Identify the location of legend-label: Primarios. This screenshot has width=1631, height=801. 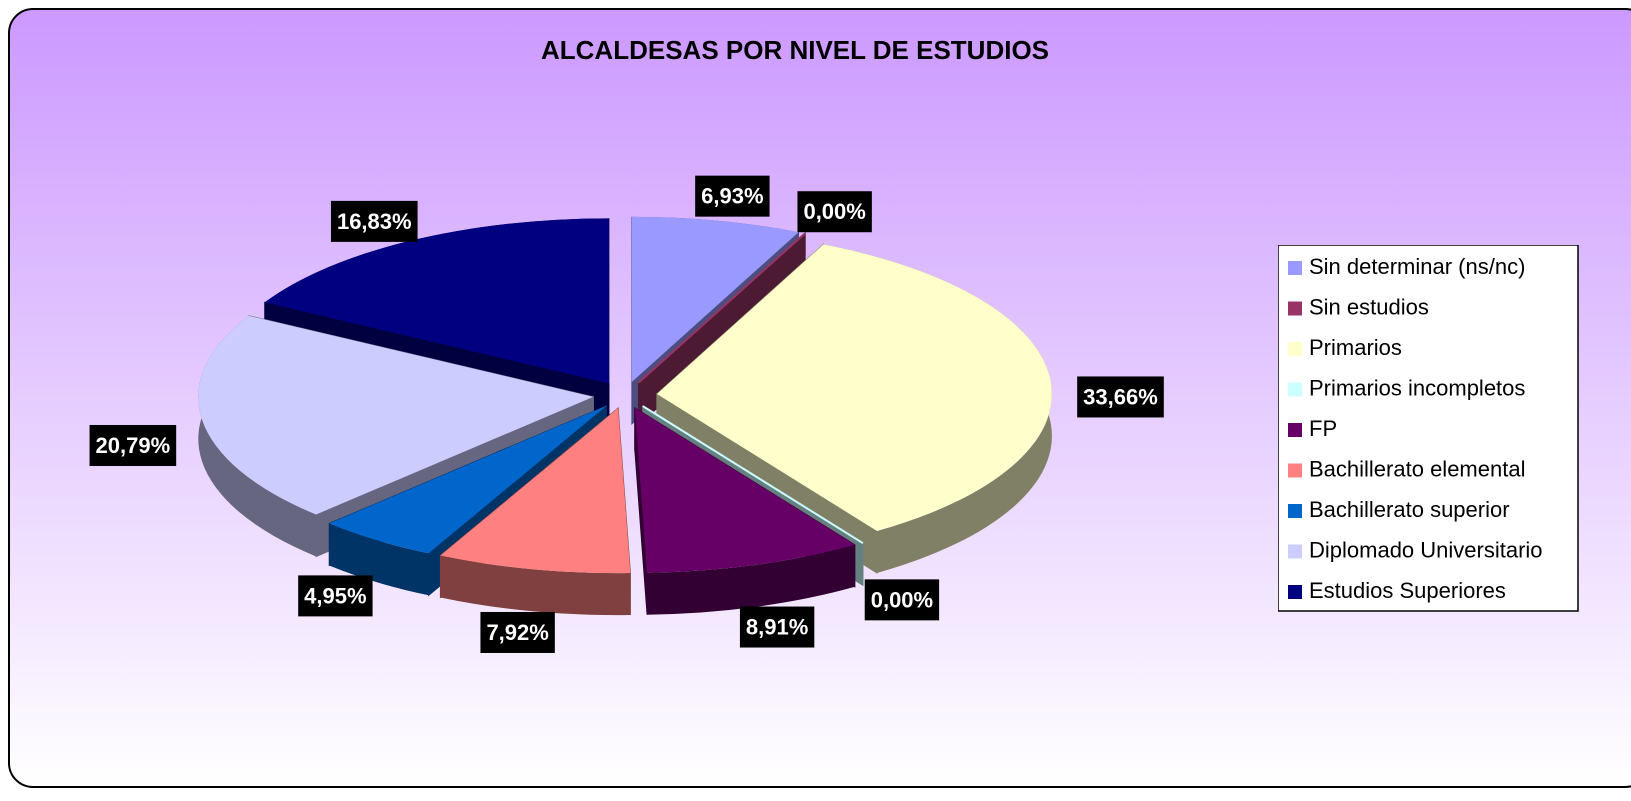
(1355, 347).